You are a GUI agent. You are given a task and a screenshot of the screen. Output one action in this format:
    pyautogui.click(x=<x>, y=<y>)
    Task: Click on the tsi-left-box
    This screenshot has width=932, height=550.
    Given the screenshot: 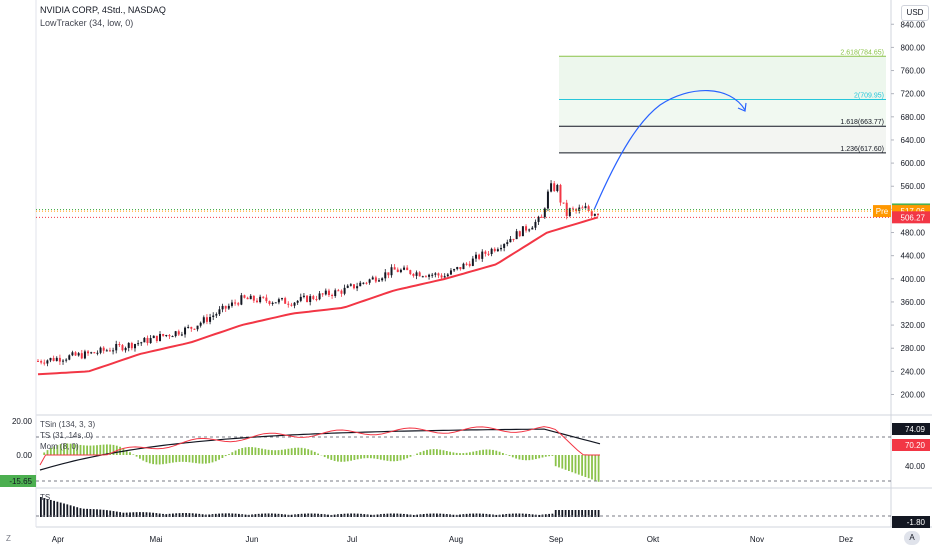 What is the action you would take?
    pyautogui.click(x=18, y=481)
    